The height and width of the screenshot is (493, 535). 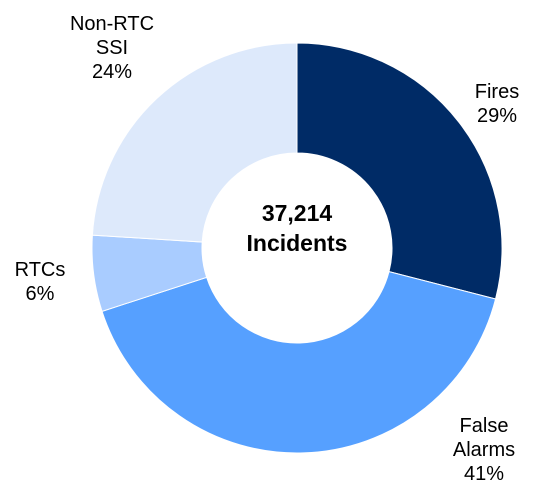 I want to click on center-caption: Incidents, so click(x=297, y=243).